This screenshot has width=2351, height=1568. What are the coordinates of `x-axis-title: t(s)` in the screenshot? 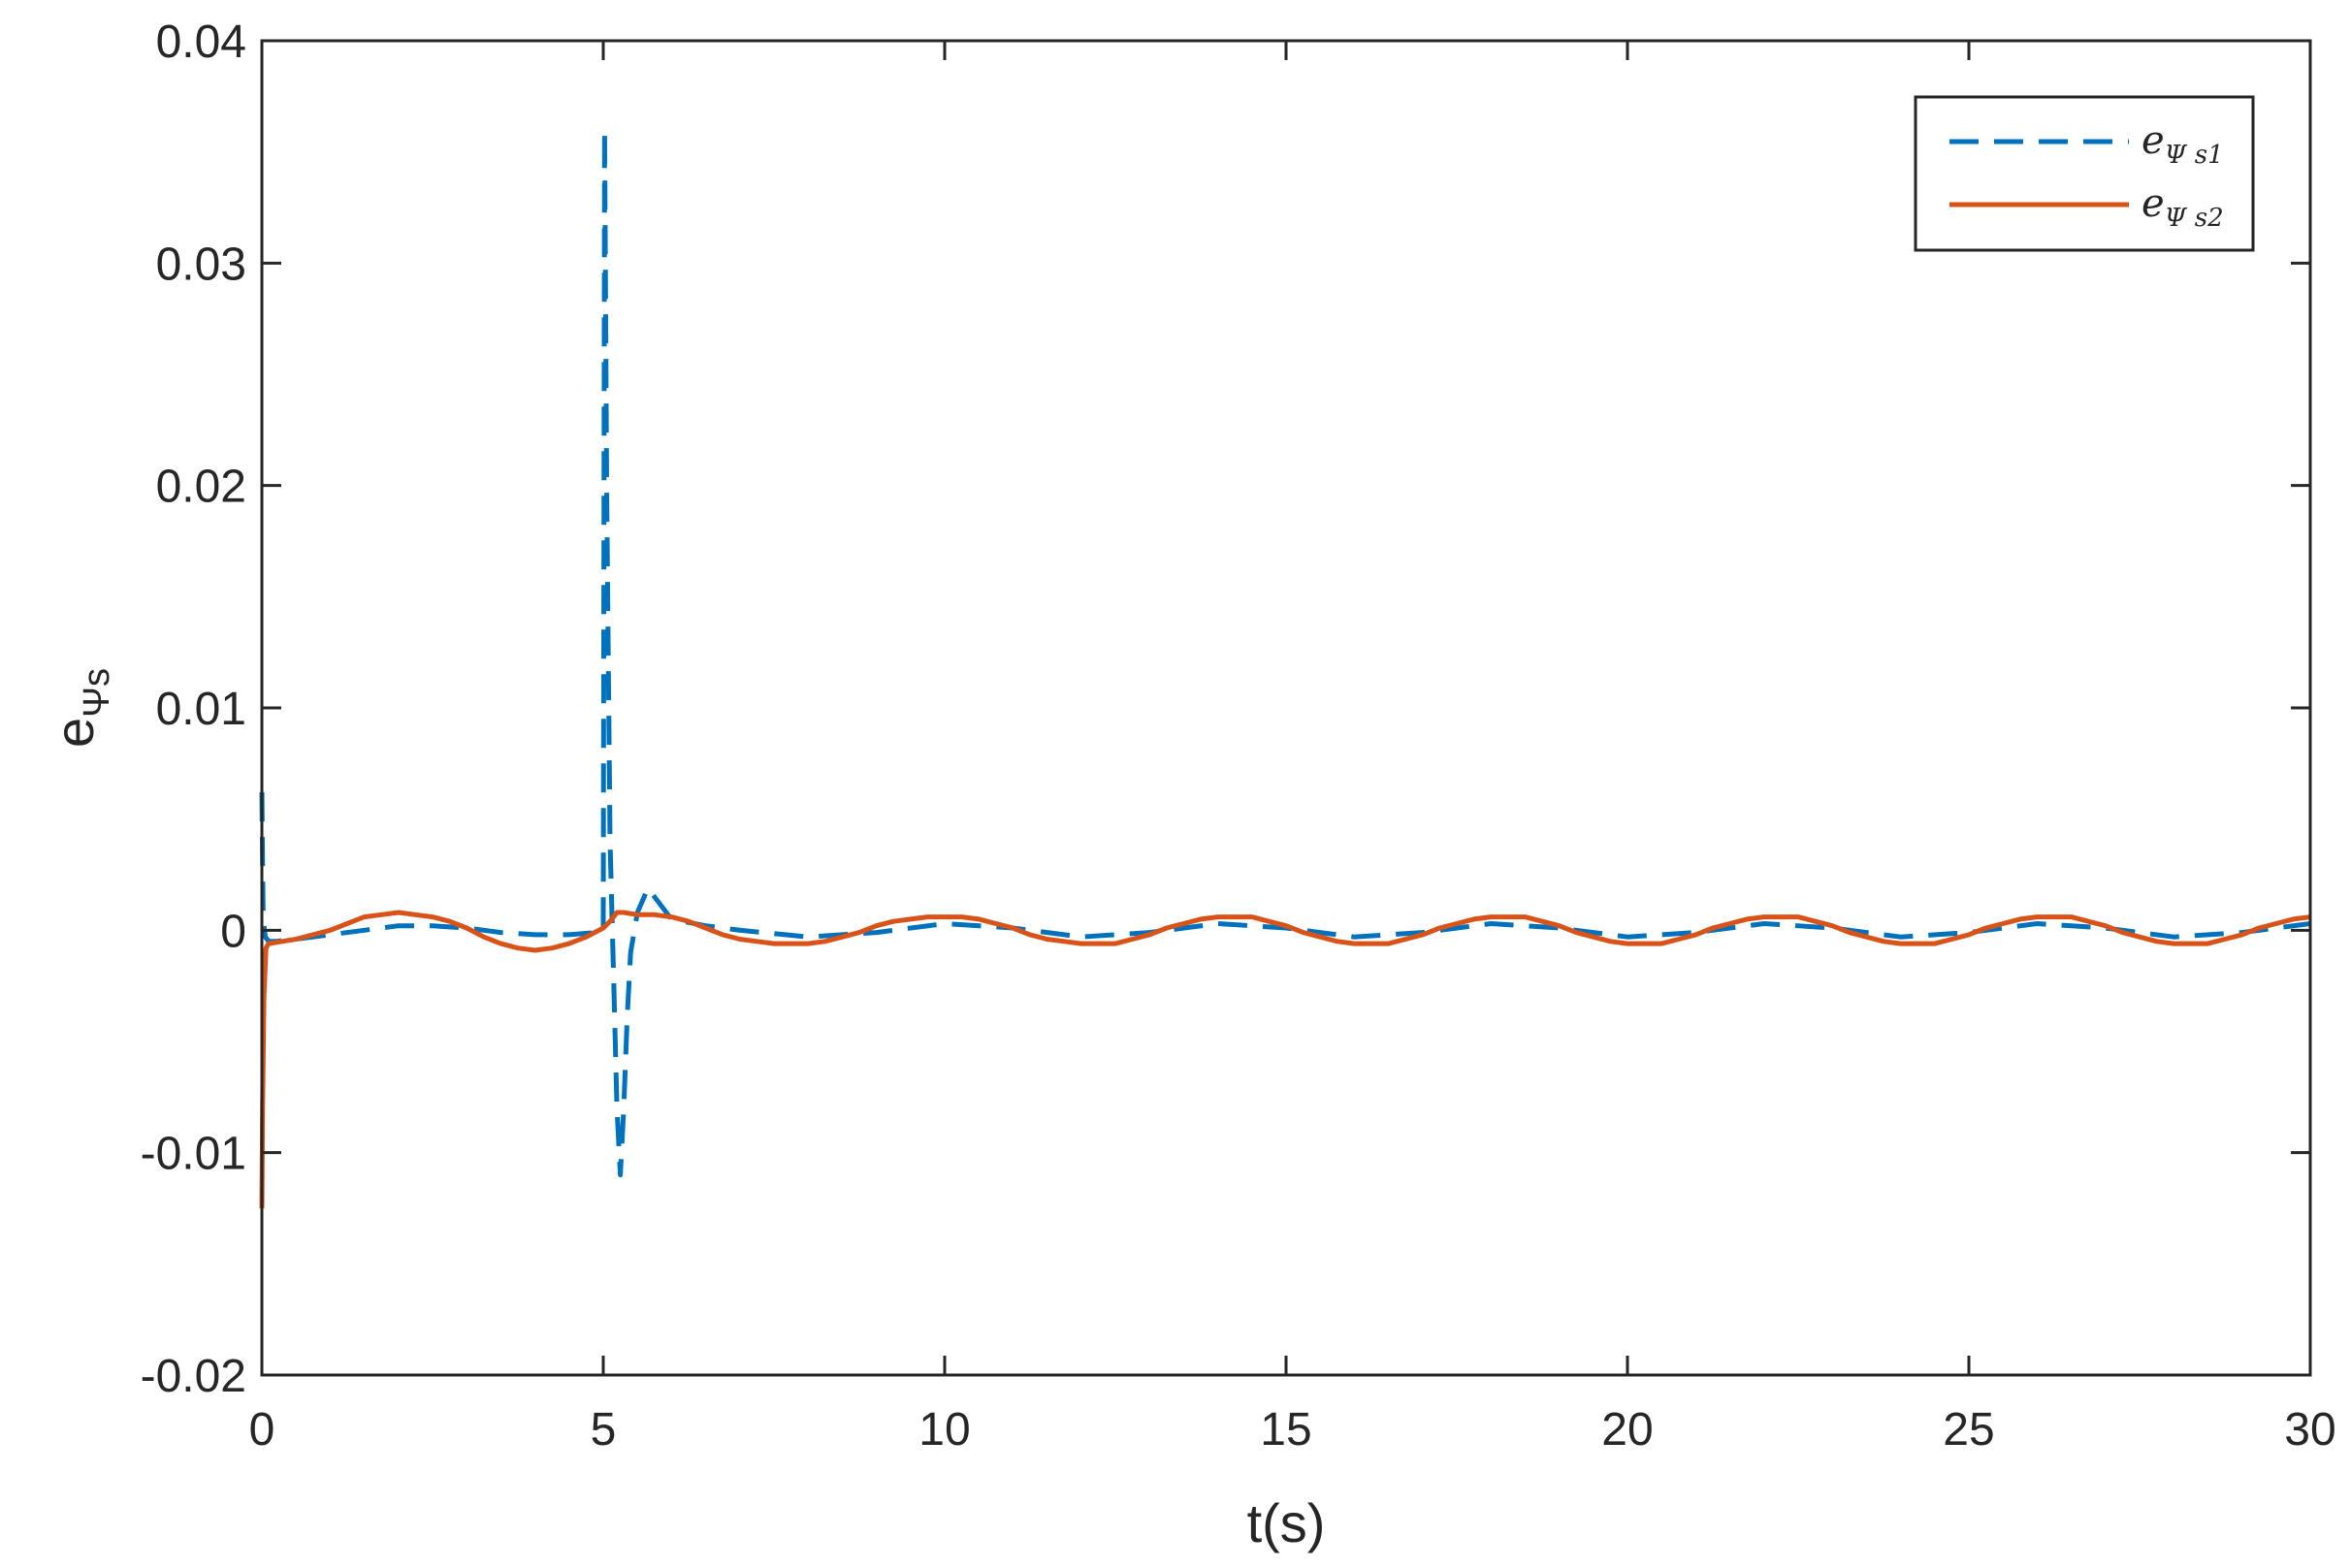 It's located at (1286, 1522).